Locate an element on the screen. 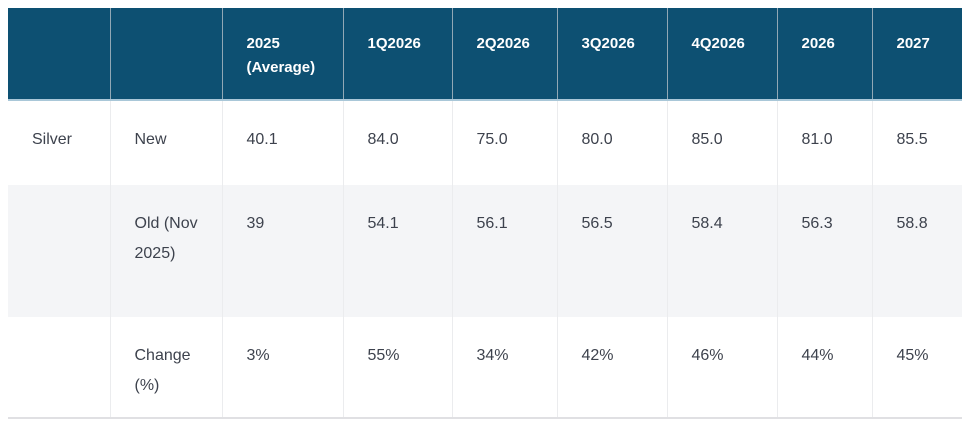 This screenshot has height=427, width=969. column-header-2q2026: 2Q2026 is located at coordinates (505, 54).